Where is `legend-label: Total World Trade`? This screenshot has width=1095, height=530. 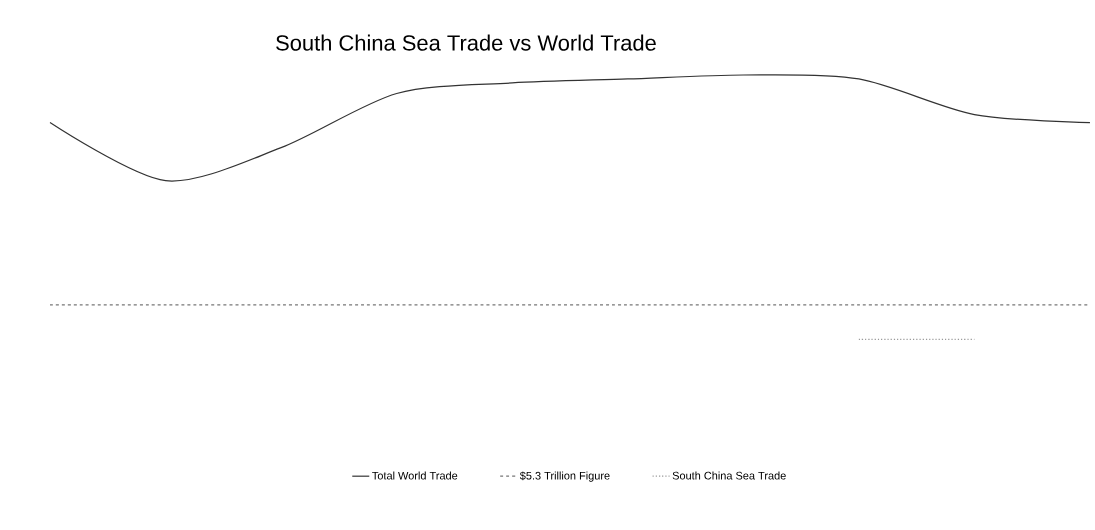 legend-label: Total World Trade is located at coordinates (415, 475).